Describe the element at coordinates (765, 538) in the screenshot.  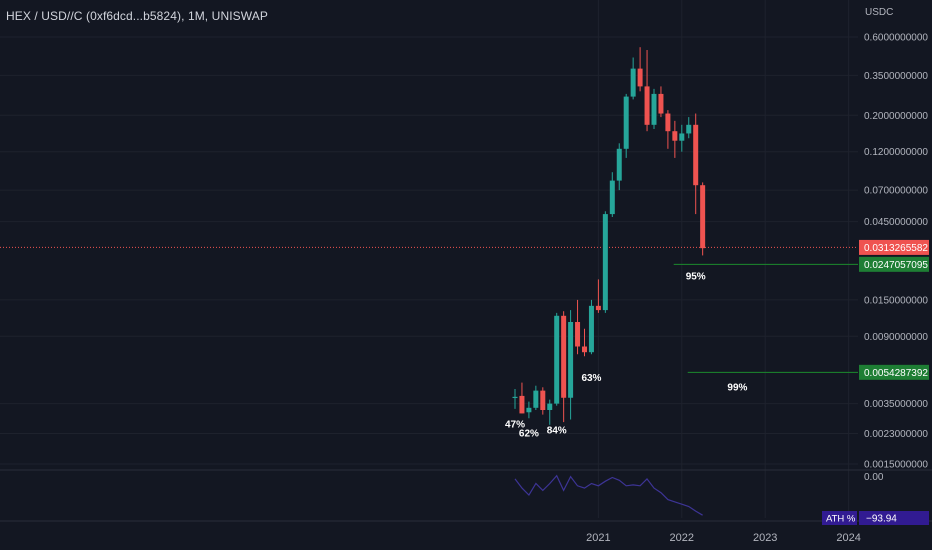
I see `time-axis-tick: 2023` at that location.